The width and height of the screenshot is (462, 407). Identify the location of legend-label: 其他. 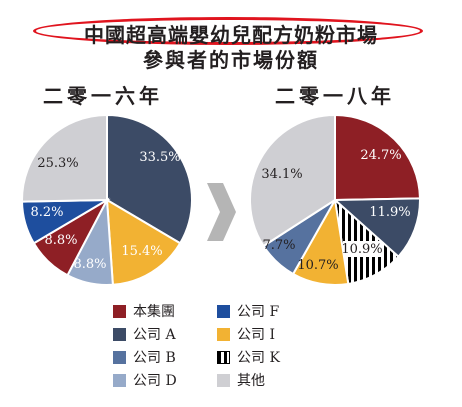
(251, 381).